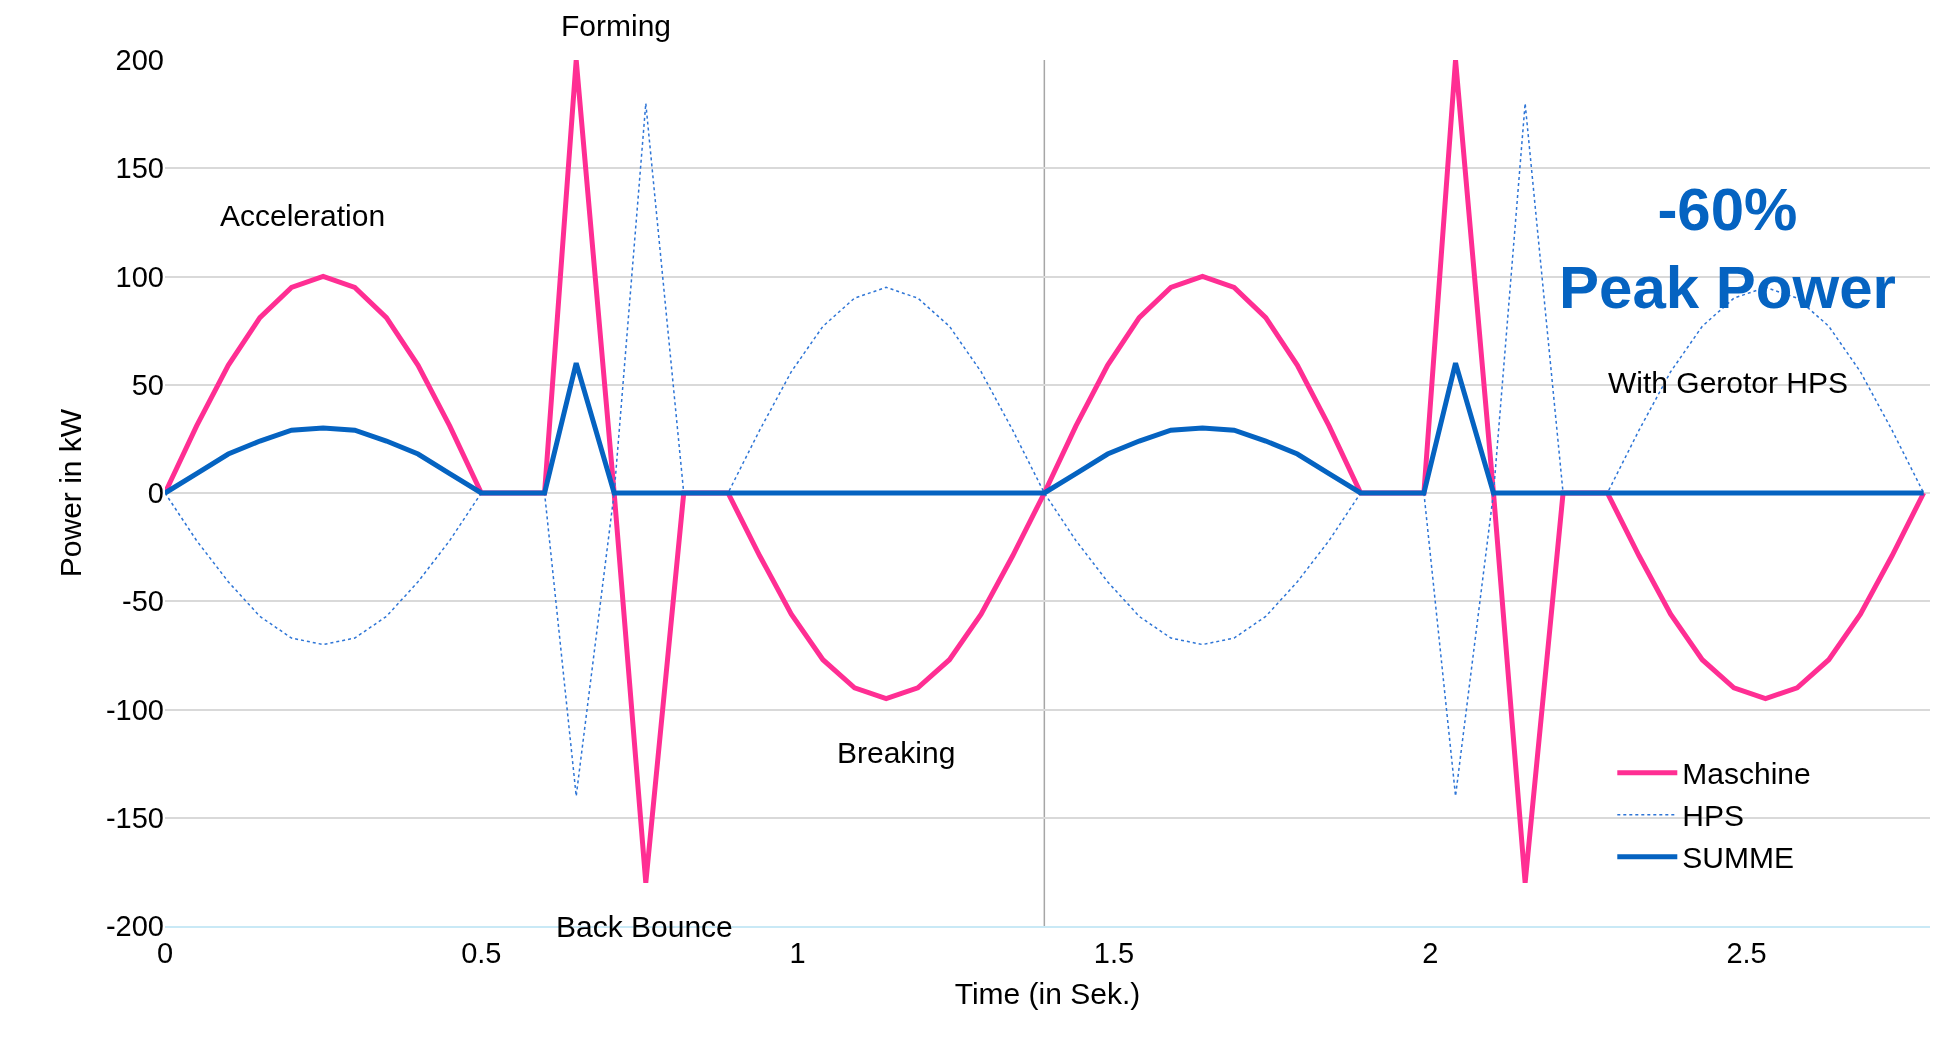 The width and height of the screenshot is (1955, 1046). What do you see at coordinates (70, 493) in the screenshot?
I see `y-axis-title: Power in kW` at bounding box center [70, 493].